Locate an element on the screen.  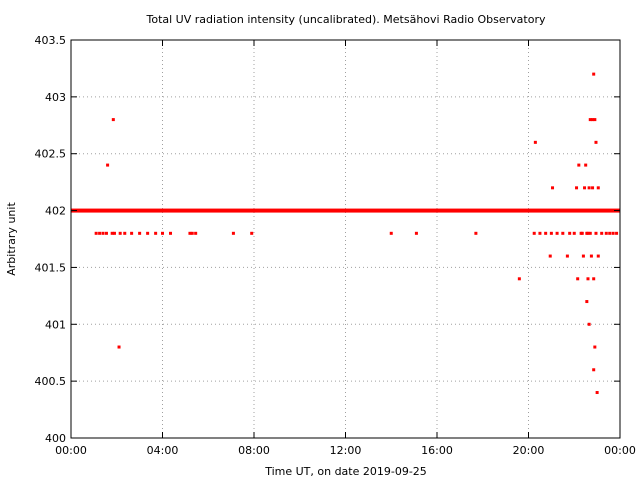
x-tick-label: 20:00 is located at coordinates (529, 450).